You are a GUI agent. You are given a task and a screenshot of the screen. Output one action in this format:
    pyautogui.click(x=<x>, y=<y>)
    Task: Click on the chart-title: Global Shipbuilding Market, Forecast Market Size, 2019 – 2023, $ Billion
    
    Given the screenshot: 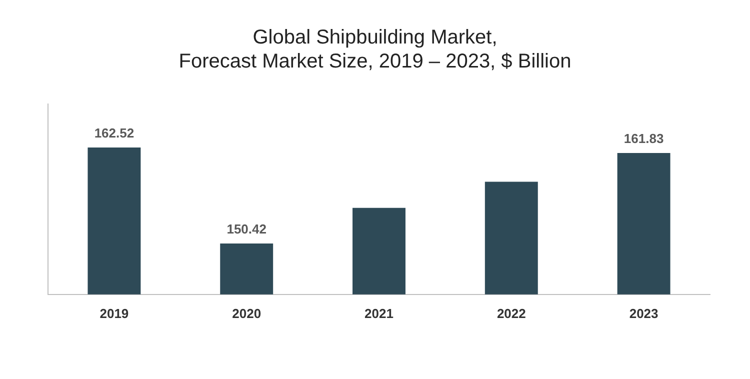 What is the action you would take?
    pyautogui.click(x=375, y=49)
    